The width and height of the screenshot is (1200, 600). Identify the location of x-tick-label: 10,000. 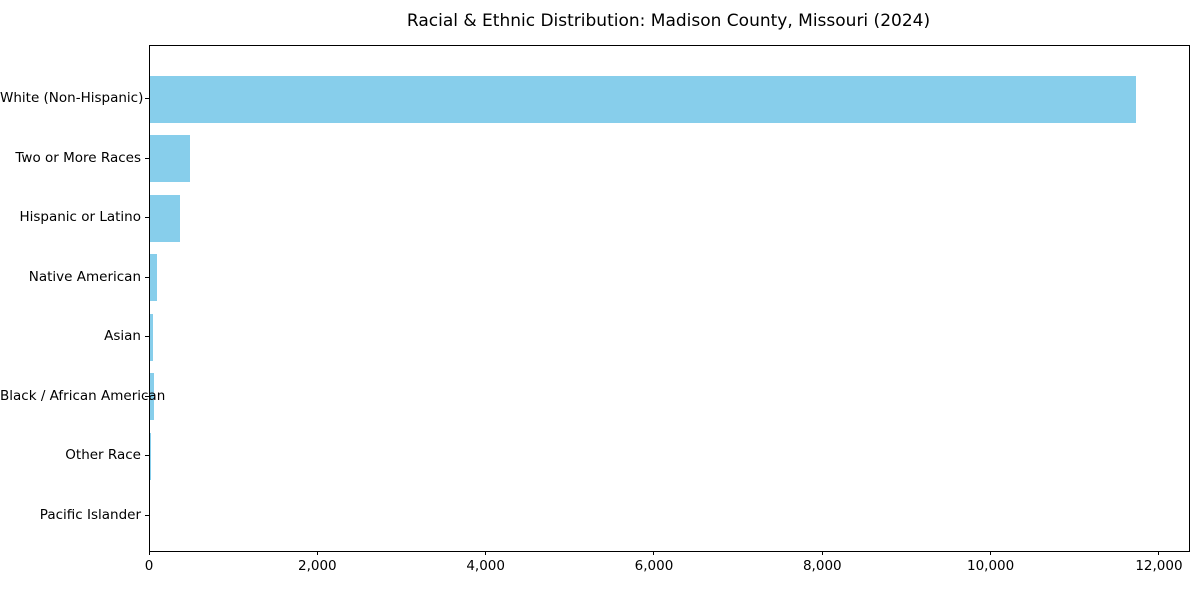
(991, 566).